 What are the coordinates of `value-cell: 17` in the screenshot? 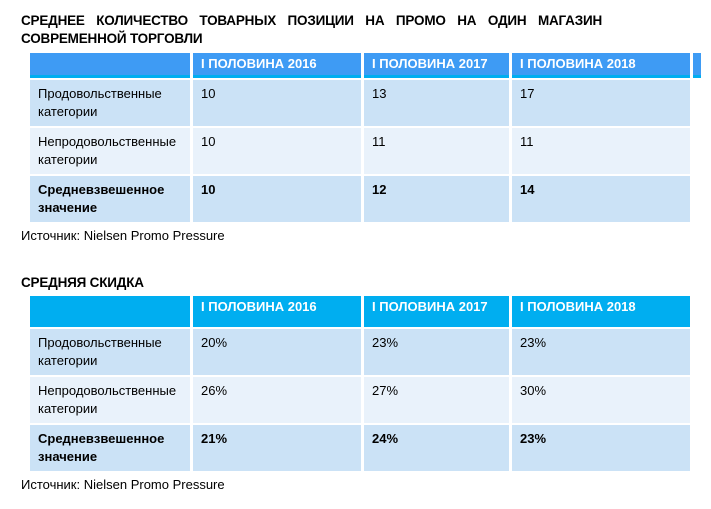 It's located at (601, 103).